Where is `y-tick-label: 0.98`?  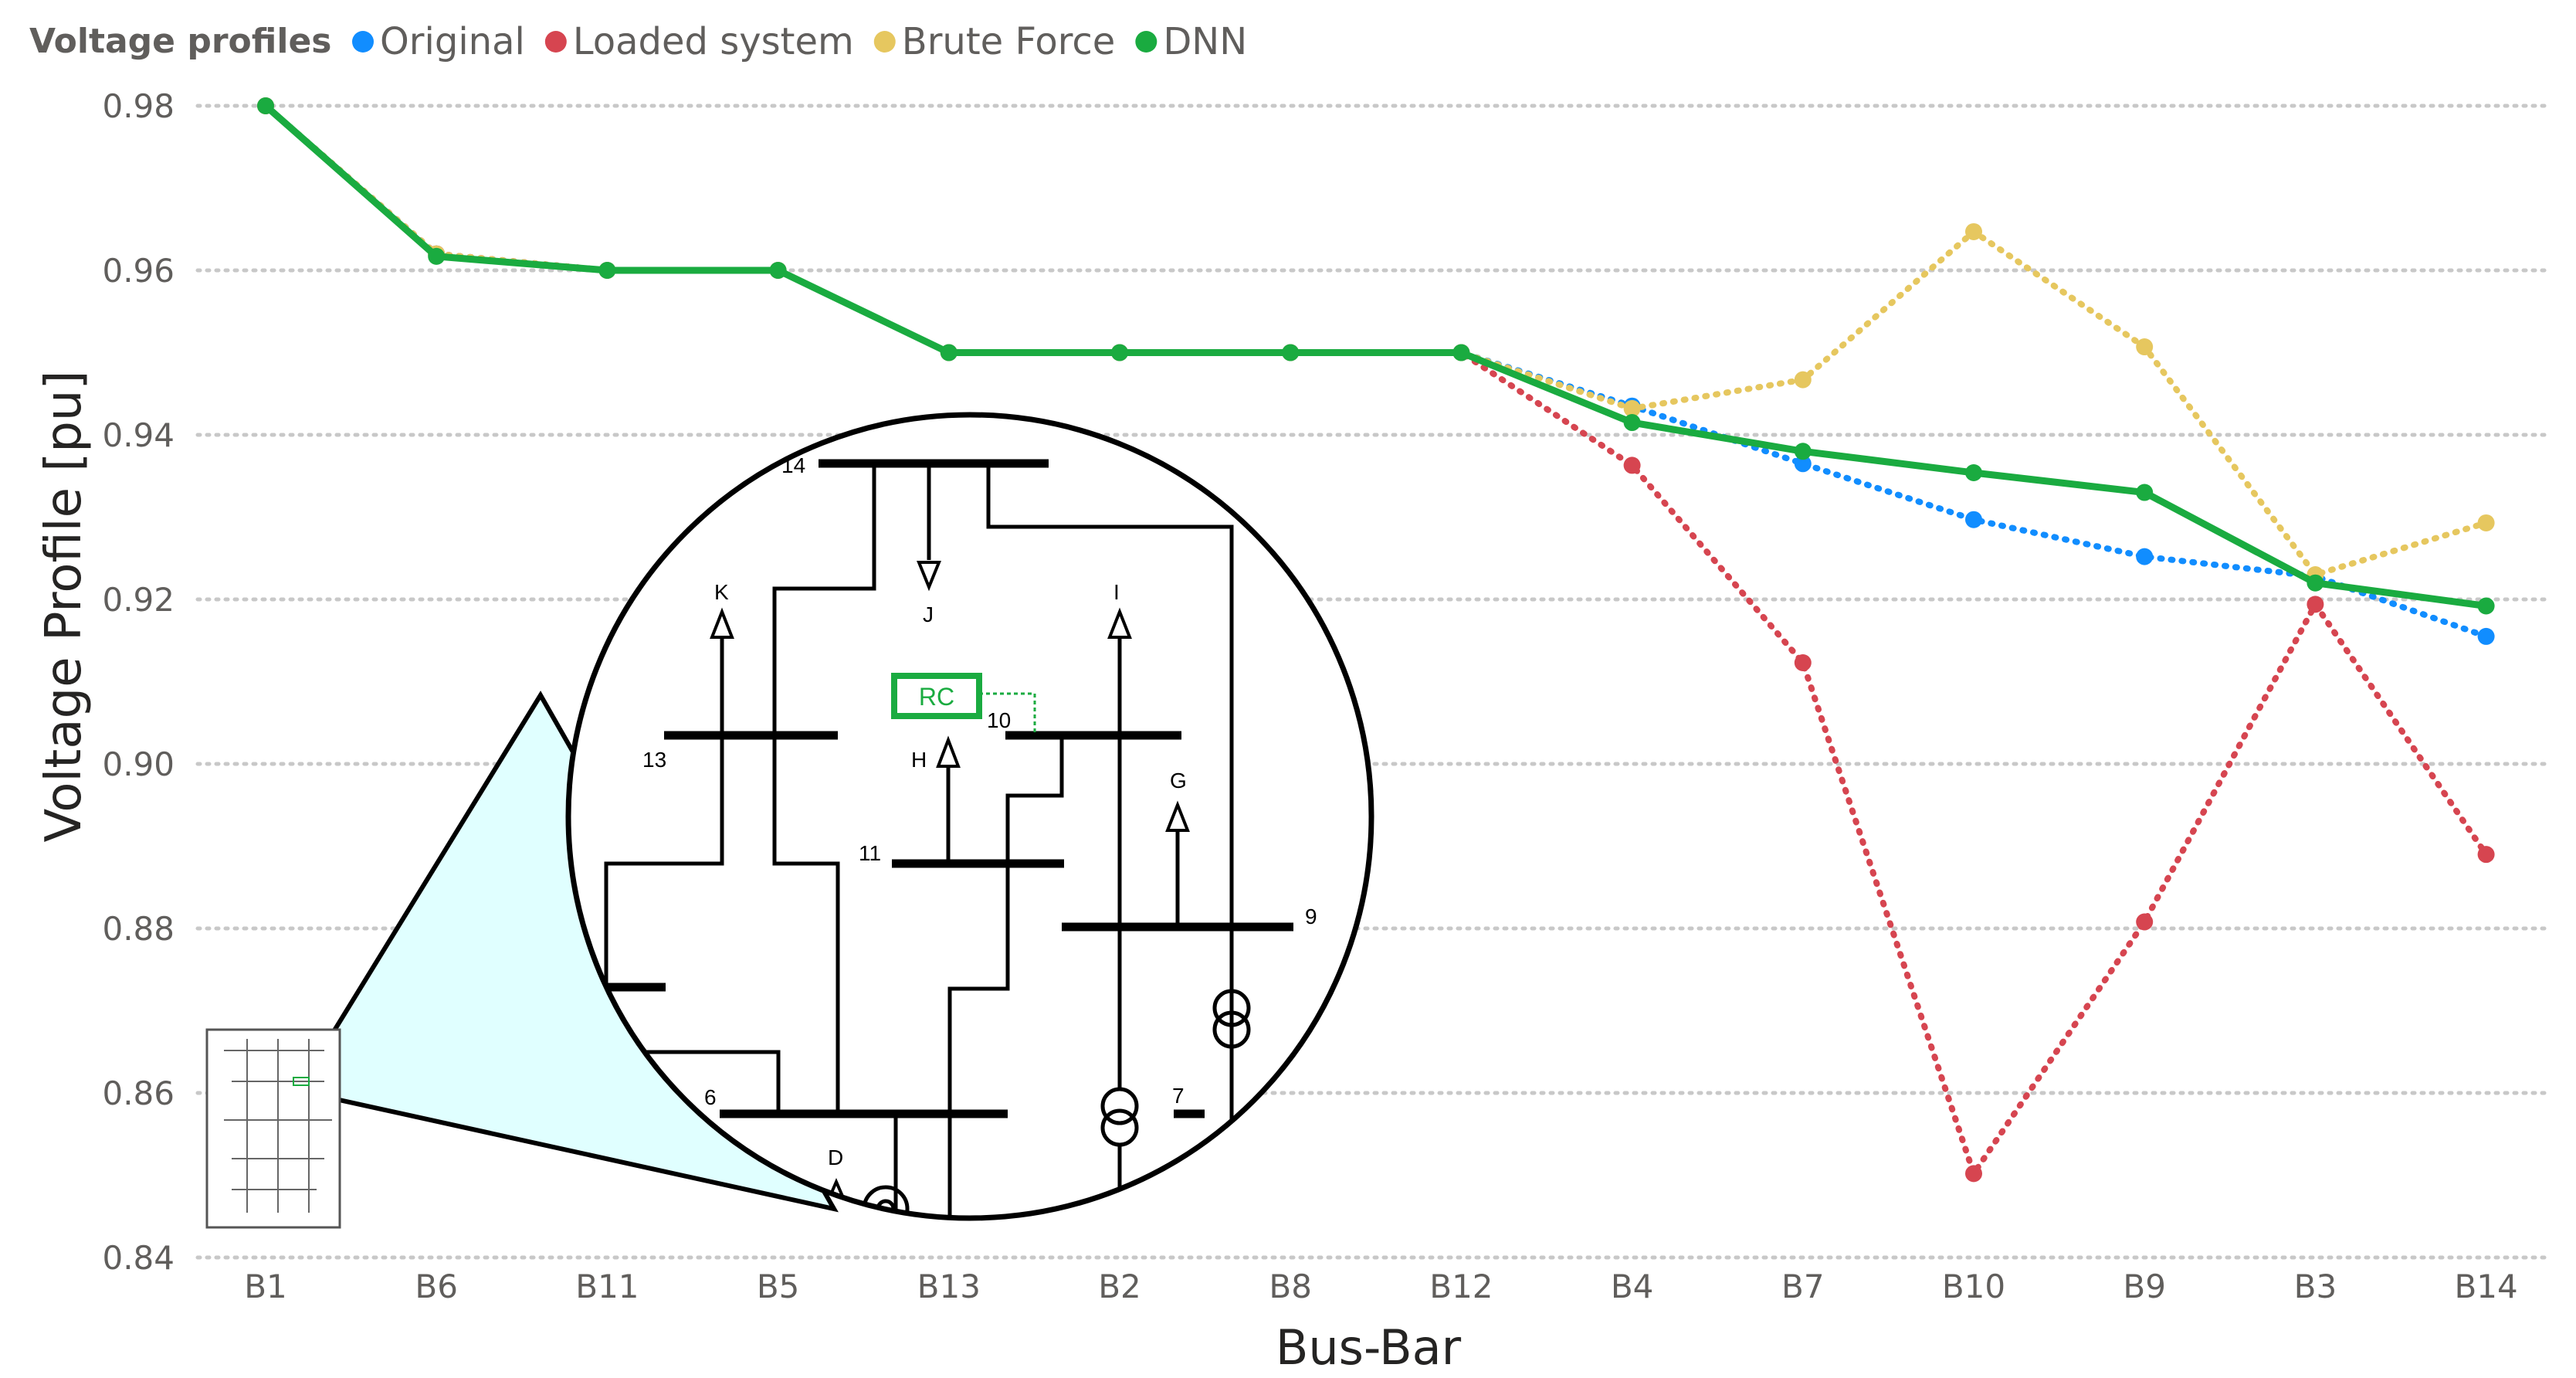 y-tick-label: 0.98 is located at coordinates (138, 106).